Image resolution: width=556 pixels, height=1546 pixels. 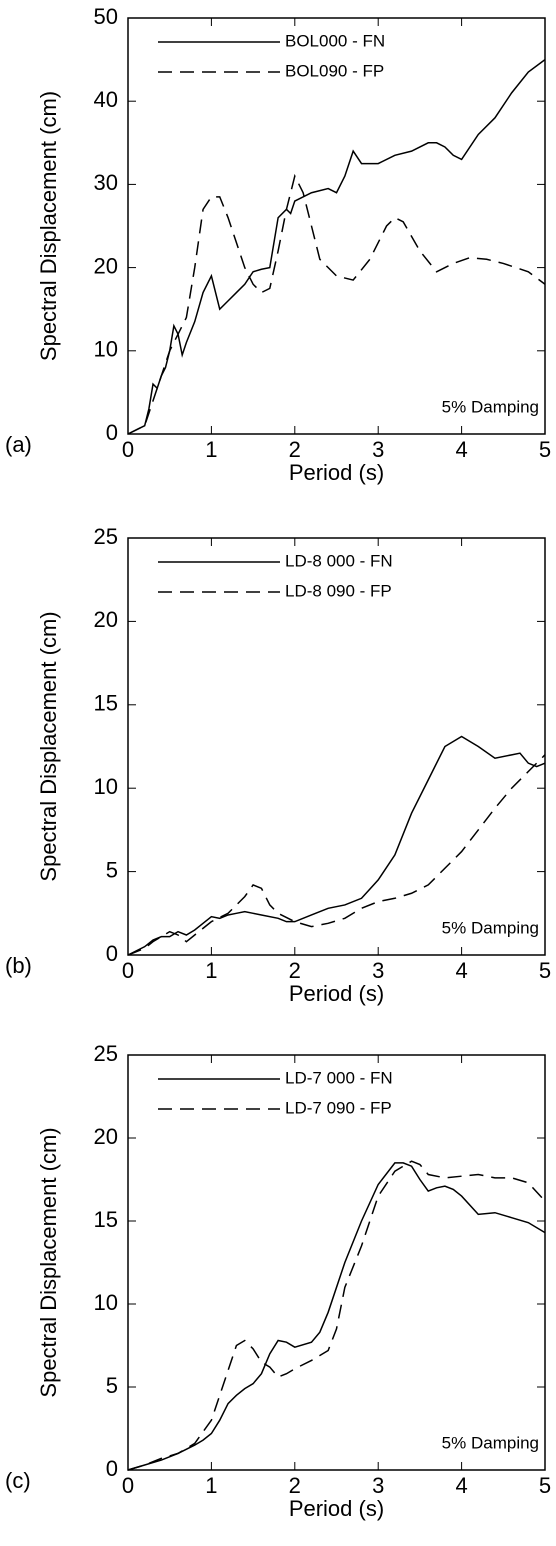 I want to click on panel-label: (b), so click(x=18, y=965).